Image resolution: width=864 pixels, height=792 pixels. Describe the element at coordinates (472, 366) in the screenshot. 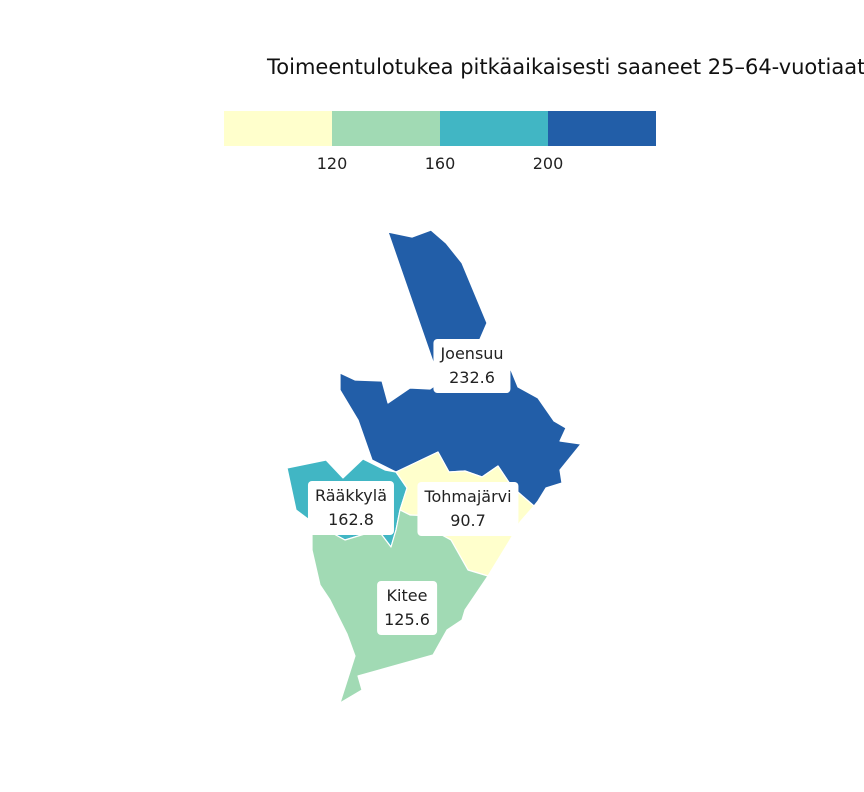

I see `region-label-joensuu: Joensuu 232.6` at that location.